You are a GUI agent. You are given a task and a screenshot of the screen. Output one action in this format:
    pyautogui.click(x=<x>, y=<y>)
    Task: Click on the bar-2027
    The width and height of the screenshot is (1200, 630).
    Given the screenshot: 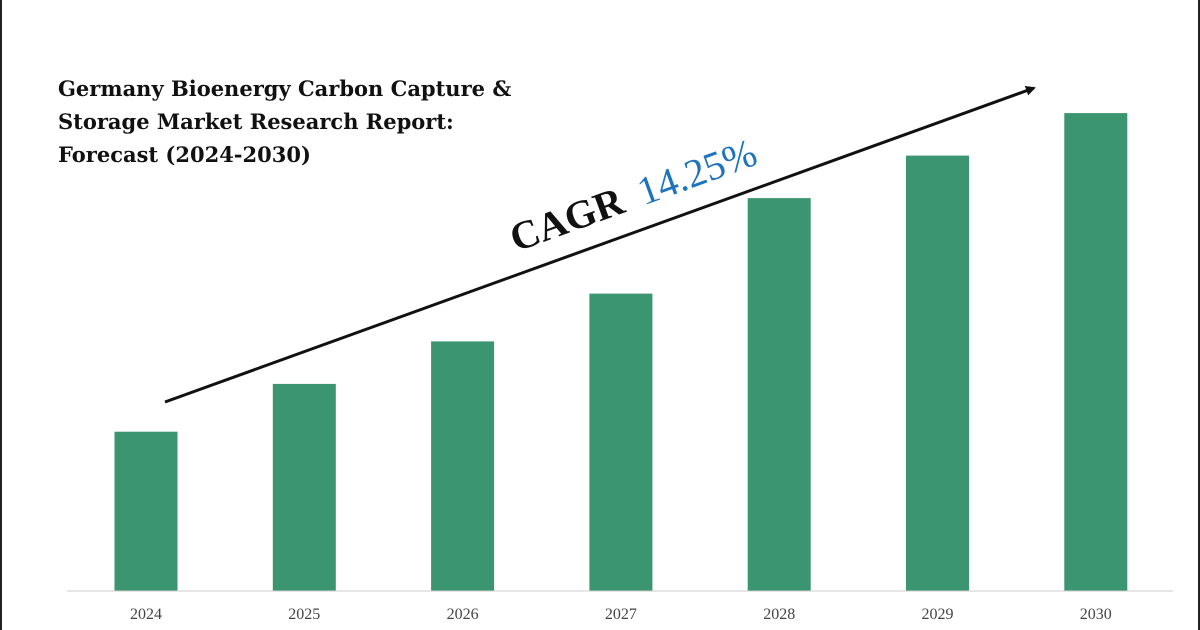 What is the action you would take?
    pyautogui.click(x=621, y=442)
    